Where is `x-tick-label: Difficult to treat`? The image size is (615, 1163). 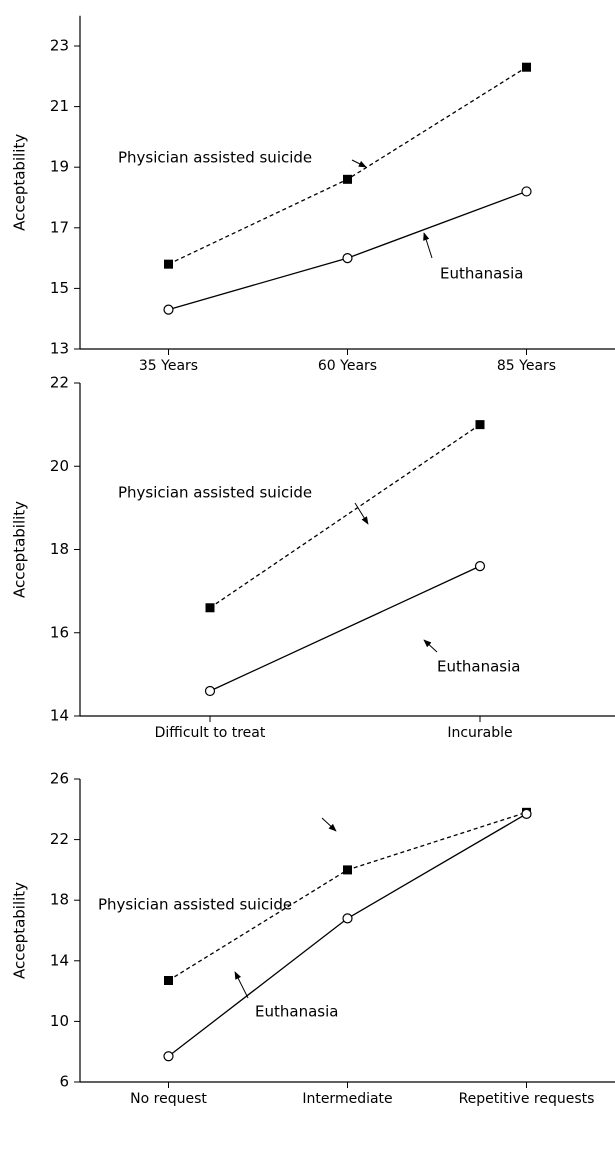 x-tick-label: Difficult to treat is located at coordinates (210, 733).